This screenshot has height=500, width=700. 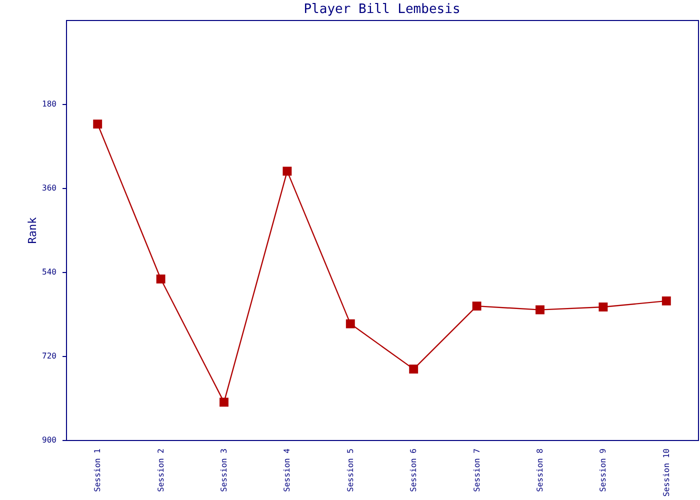 What do you see at coordinates (161, 470) in the screenshot?
I see `x-tick-label: Session 2` at bounding box center [161, 470].